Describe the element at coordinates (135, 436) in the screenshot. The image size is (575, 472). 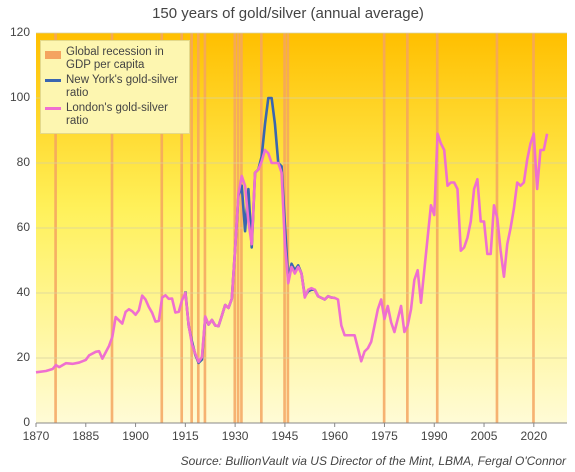
I see `x-tick-label: 1900` at that location.